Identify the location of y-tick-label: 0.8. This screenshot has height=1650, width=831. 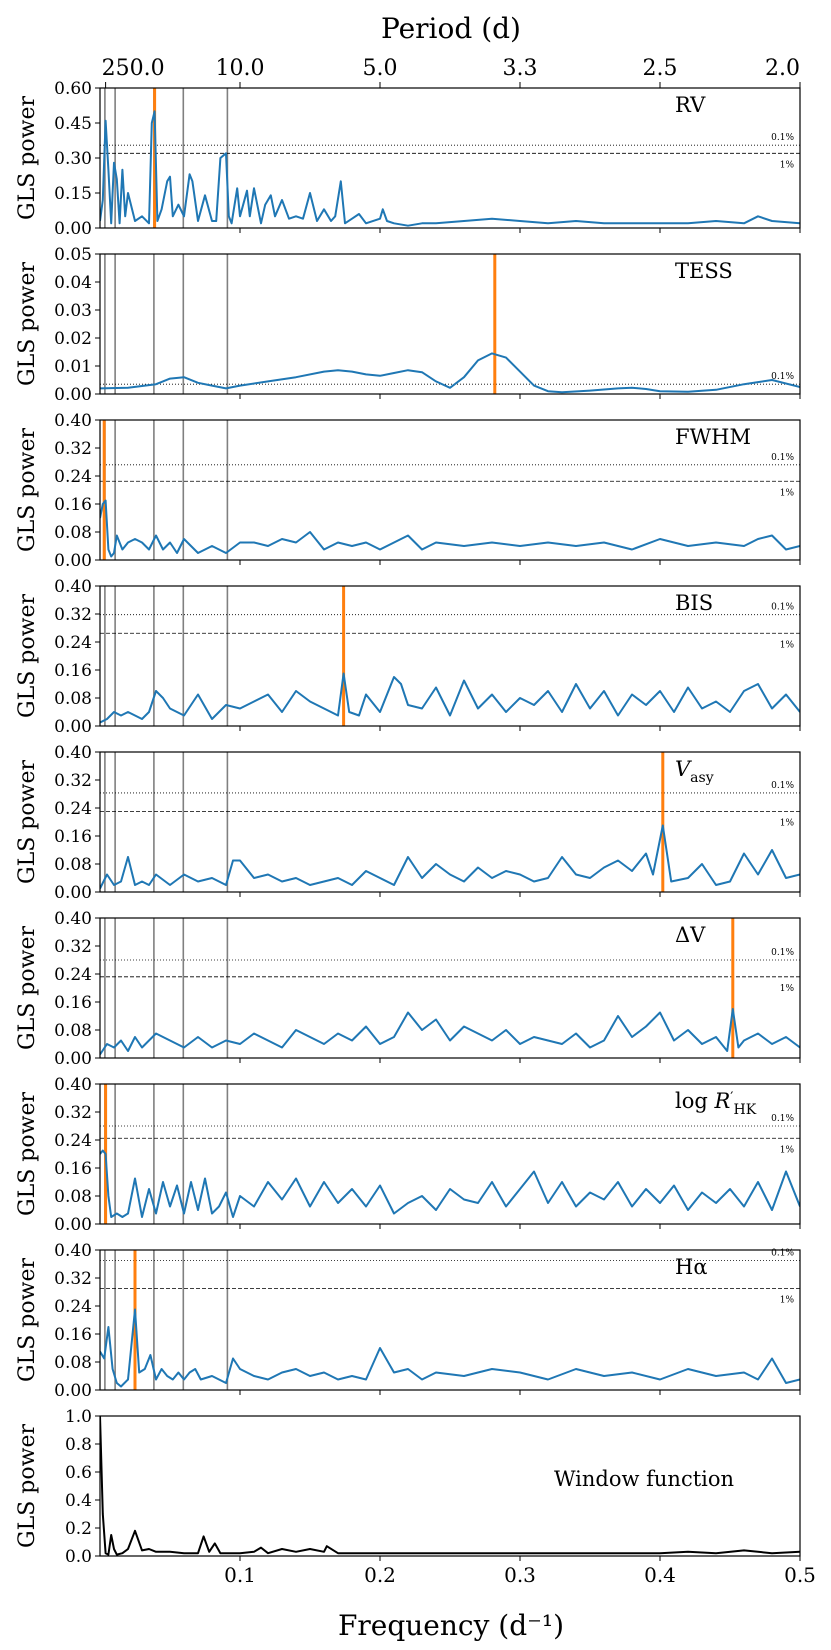
(78, 1445).